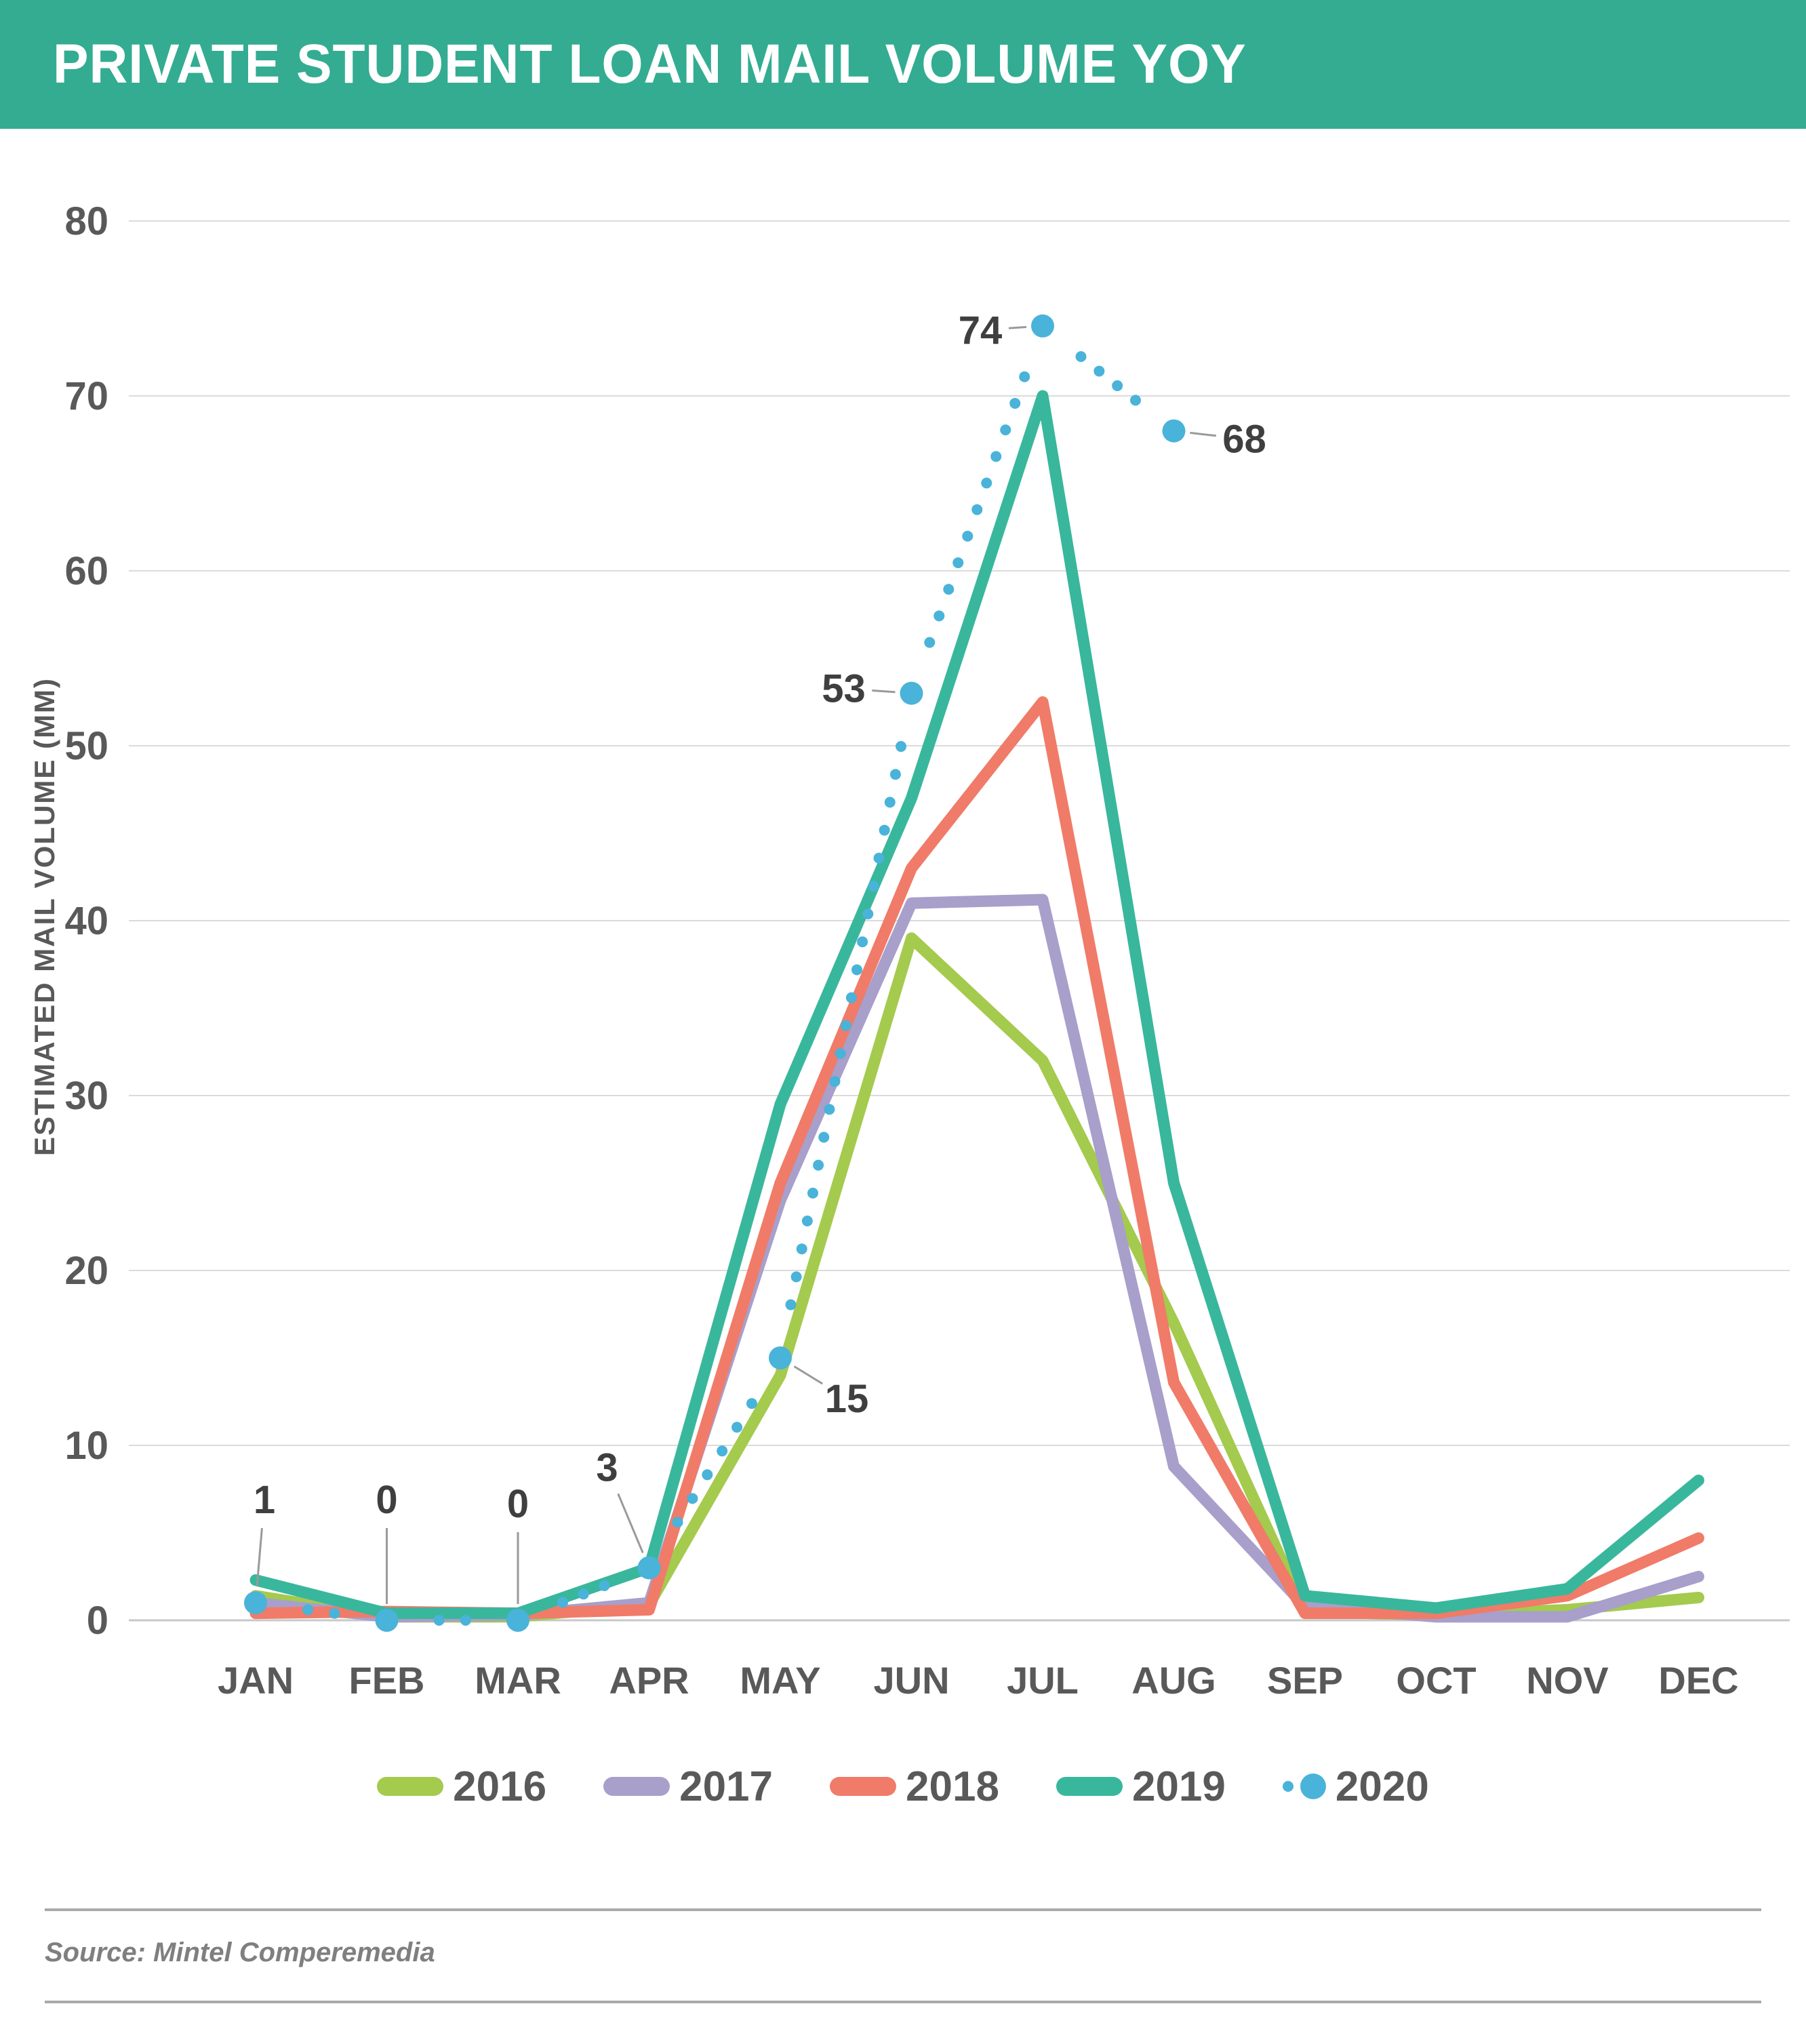 Image resolution: width=1806 pixels, height=2044 pixels. I want to click on divider-bottom, so click(903, 2002).